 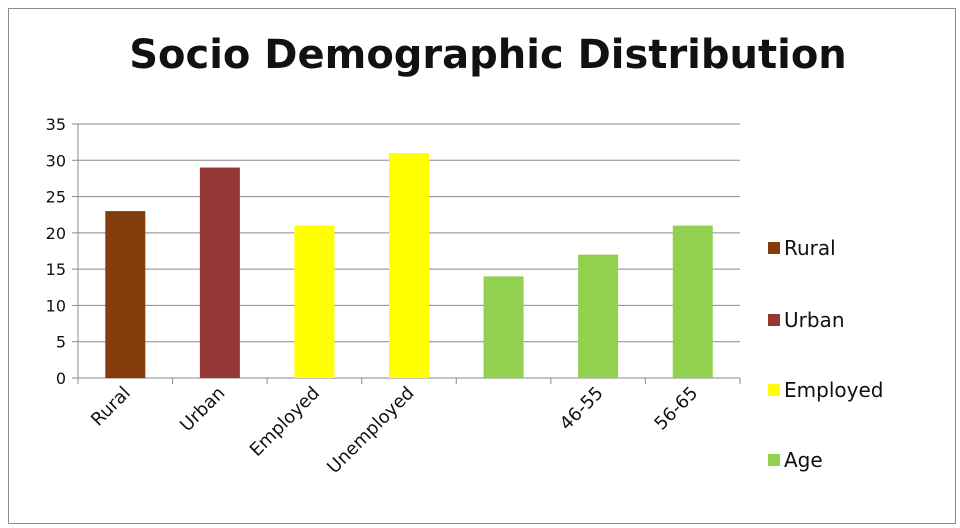 What do you see at coordinates (56, 124) in the screenshot?
I see `y-tick-label: 35` at bounding box center [56, 124].